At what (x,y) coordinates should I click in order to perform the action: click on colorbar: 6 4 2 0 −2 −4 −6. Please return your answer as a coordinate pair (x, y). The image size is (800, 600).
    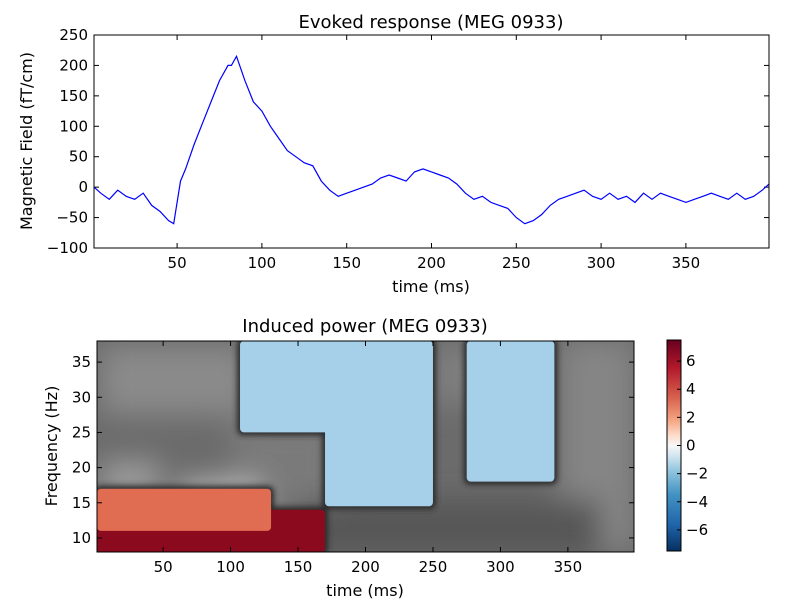
    Looking at the image, I should click on (687, 445).